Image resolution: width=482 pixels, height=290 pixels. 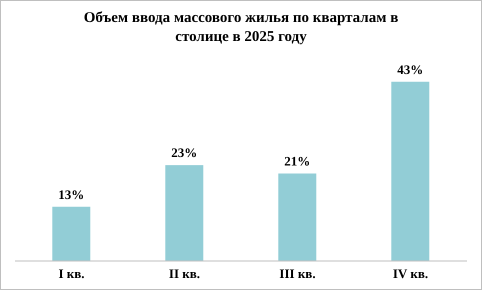 I want to click on x-tick-label: II кв., so click(x=184, y=274).